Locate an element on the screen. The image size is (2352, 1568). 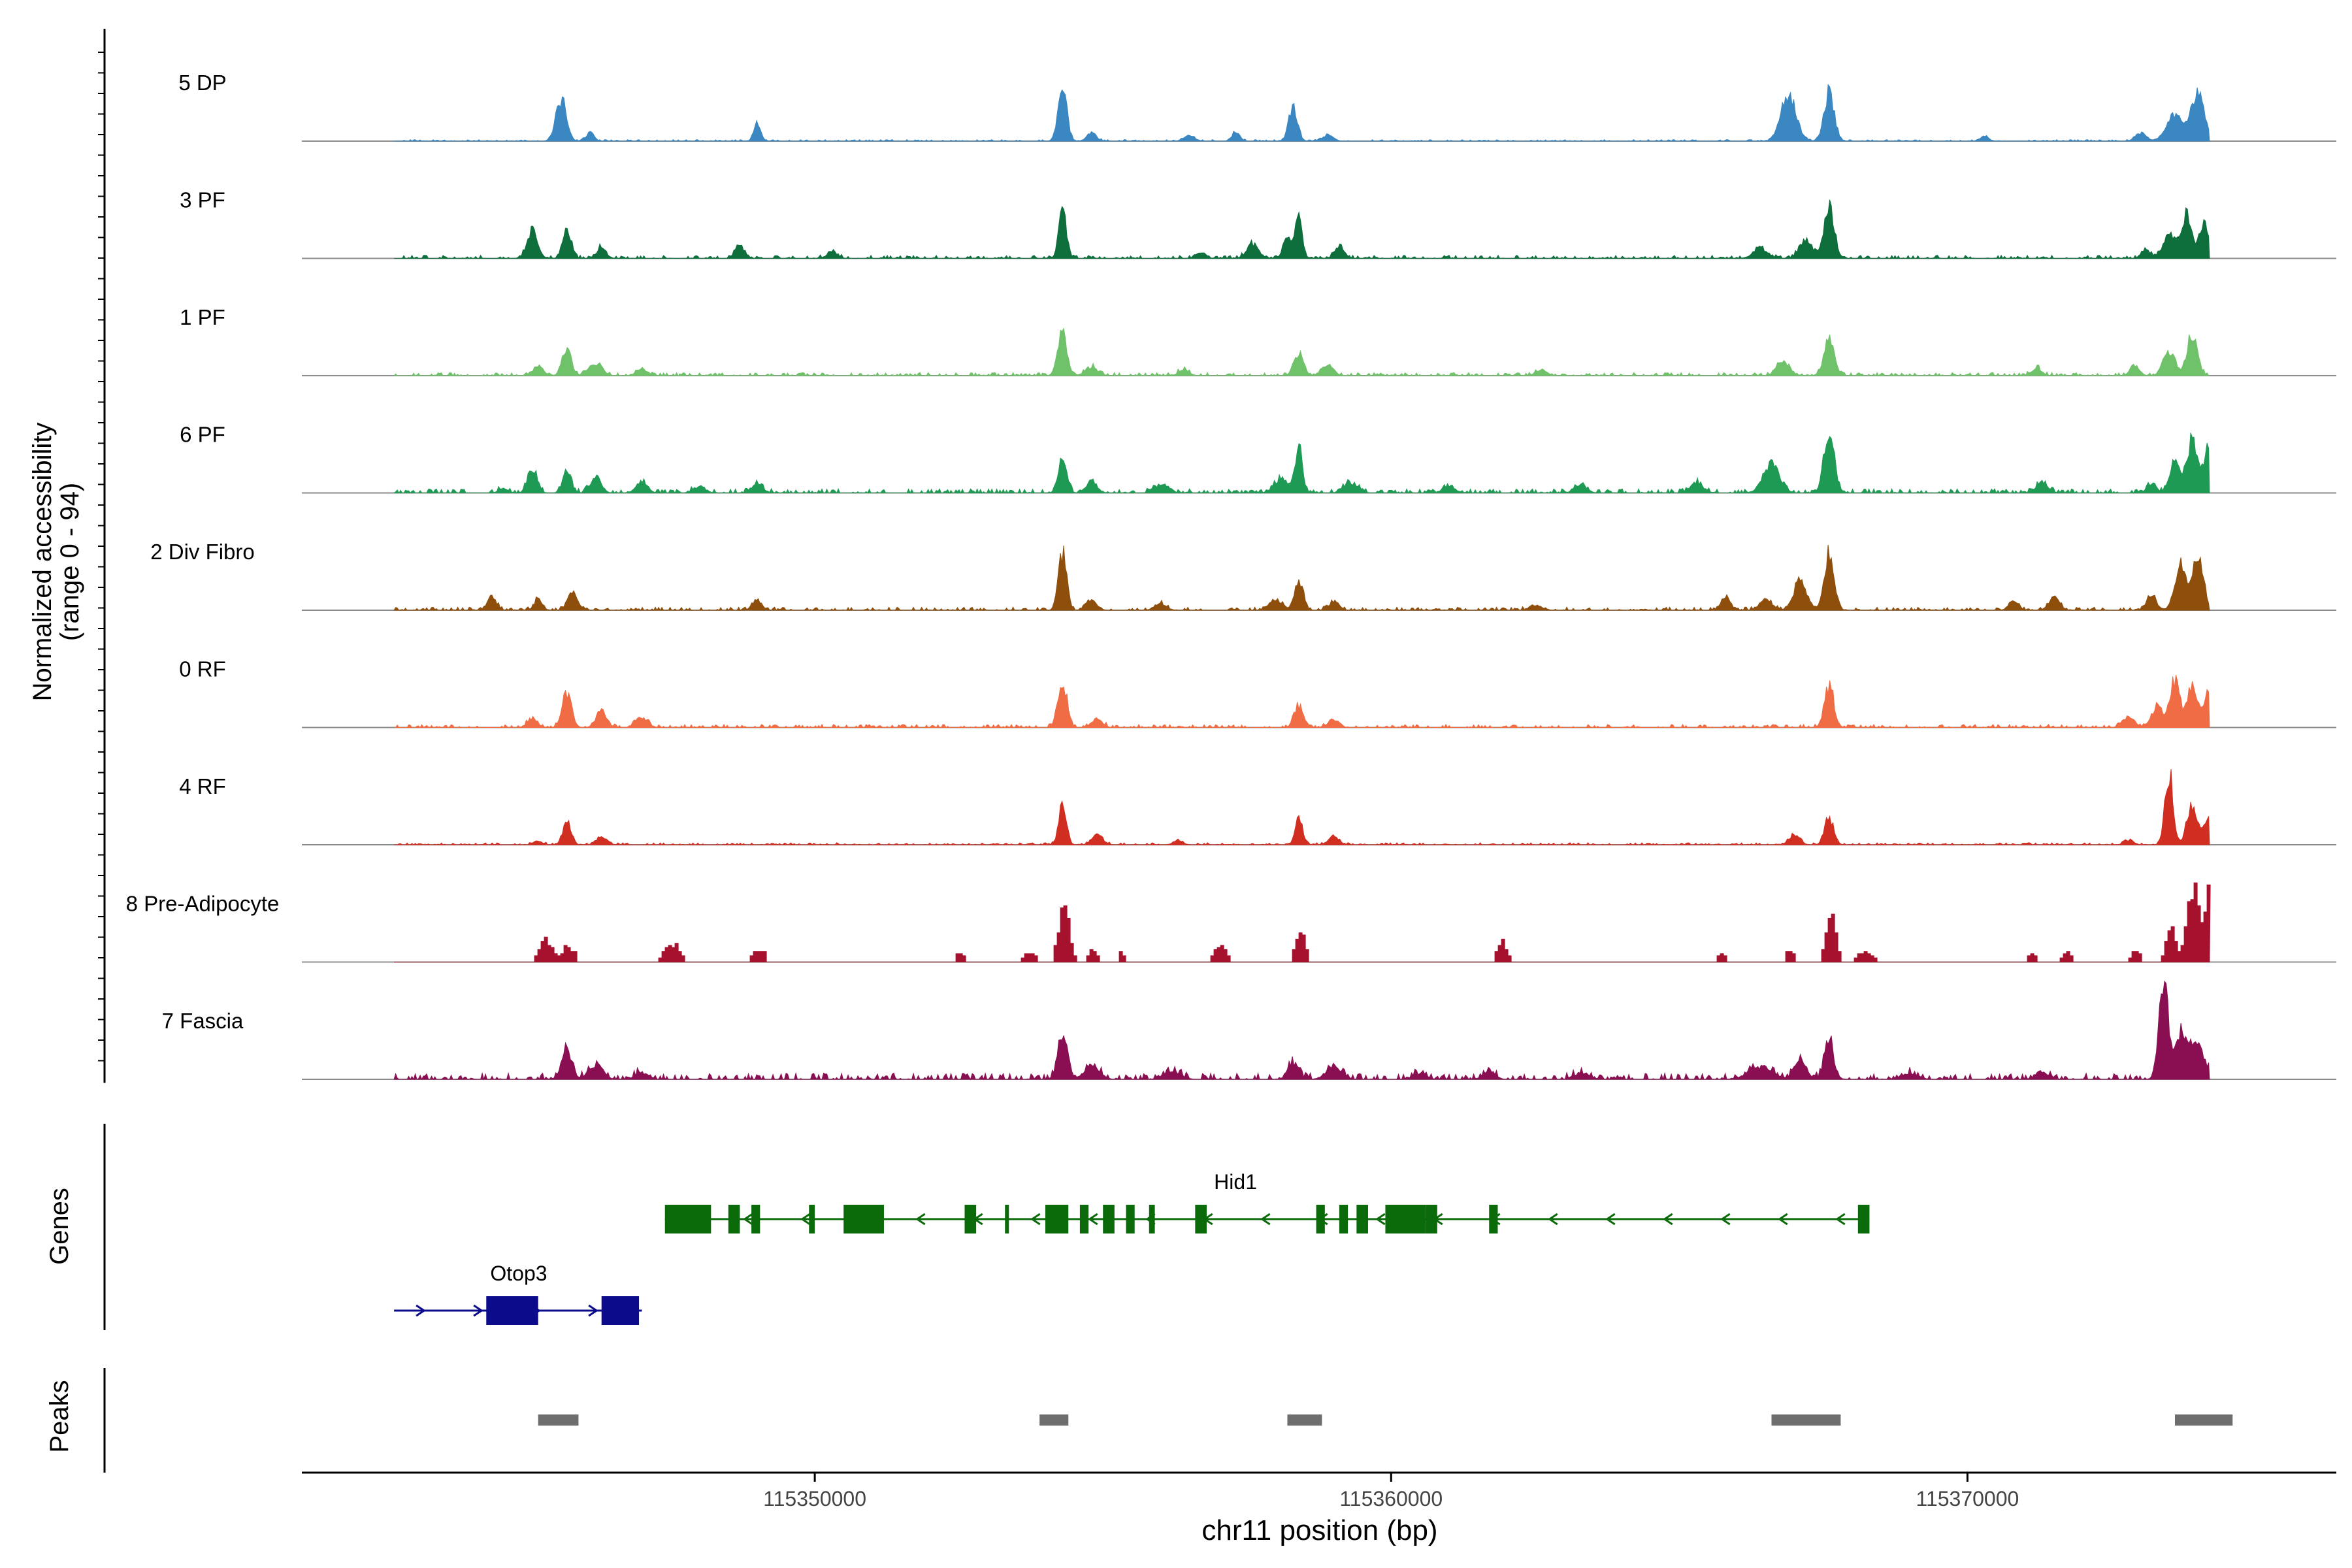
track-label: 3 PF is located at coordinates (202, 200).